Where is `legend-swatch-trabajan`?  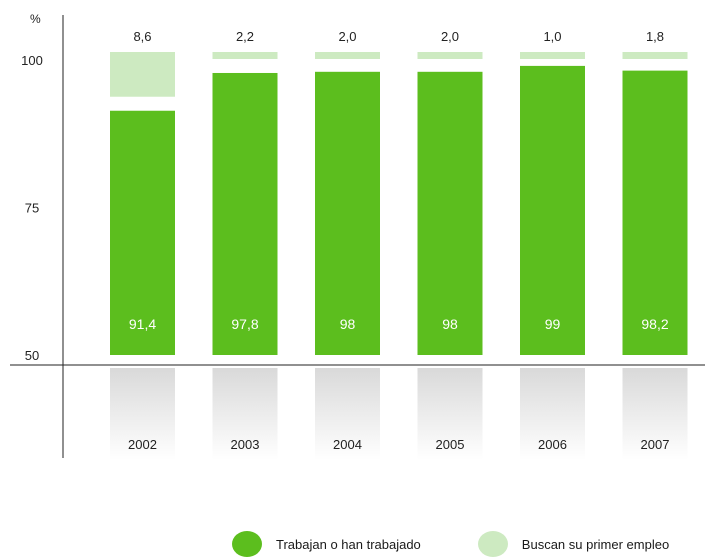 legend-swatch-trabajan is located at coordinates (247, 544).